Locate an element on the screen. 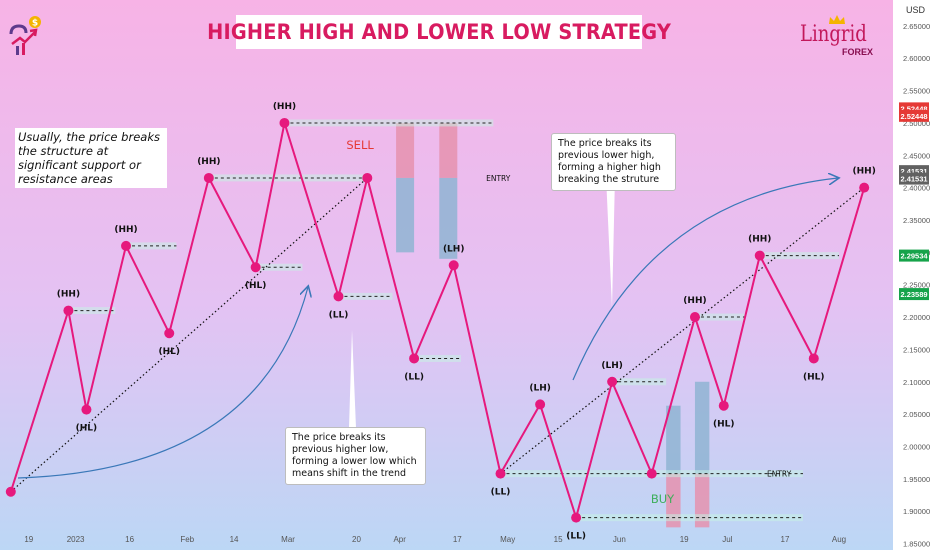 This screenshot has width=932, height=550. swing-label-21: (HH) is located at coordinates (864, 172).